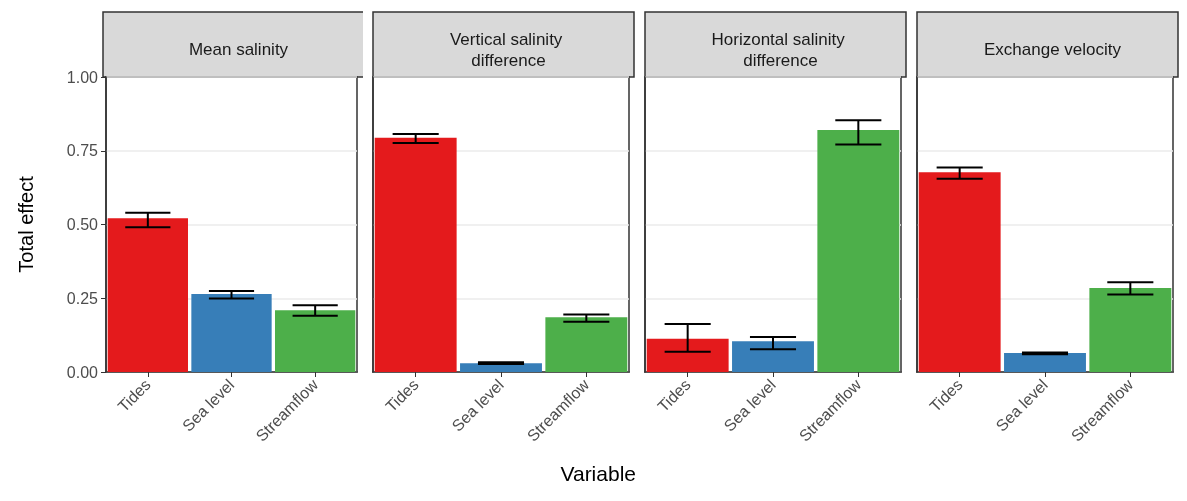  What do you see at coordinates (82, 77) in the screenshot?
I see `y-tick-label: 1.00` at bounding box center [82, 77].